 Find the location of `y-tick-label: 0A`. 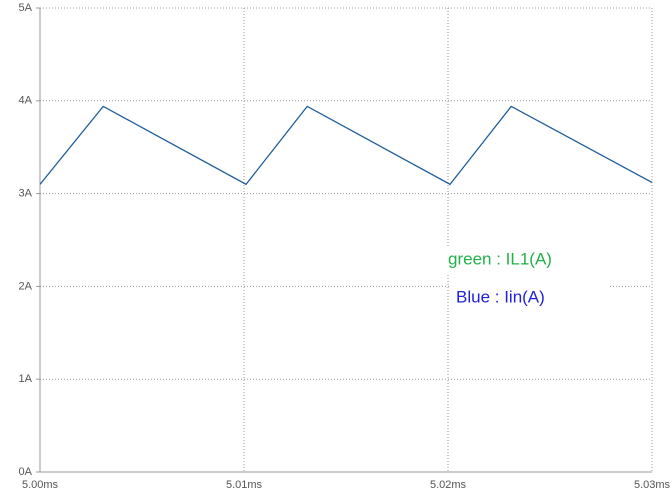

y-tick-label: 0A is located at coordinates (26, 472).